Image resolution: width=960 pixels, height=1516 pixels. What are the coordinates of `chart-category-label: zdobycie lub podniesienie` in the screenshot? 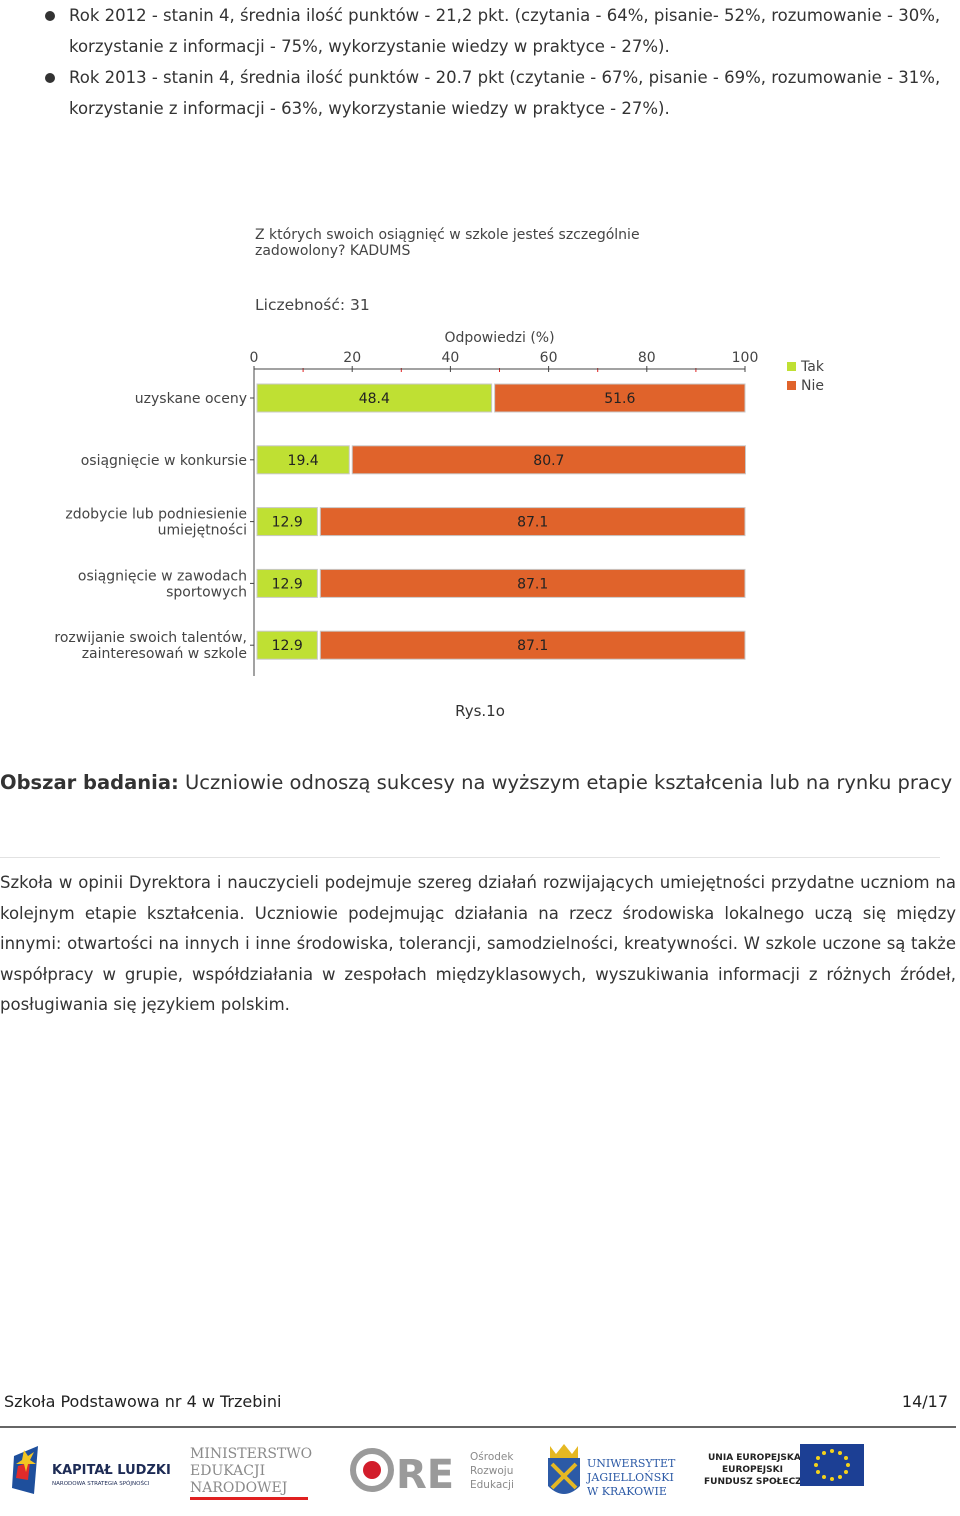 It's located at (156, 515).